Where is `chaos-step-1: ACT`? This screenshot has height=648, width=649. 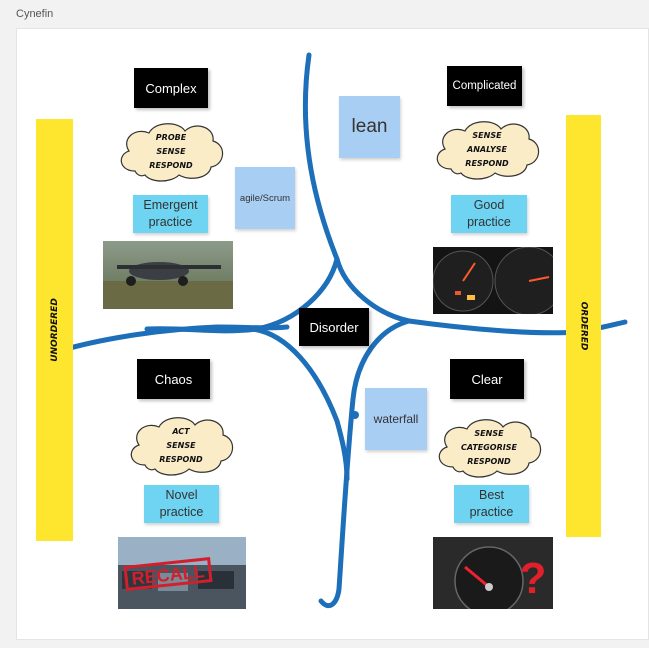 chaos-step-1: ACT is located at coordinates (181, 431).